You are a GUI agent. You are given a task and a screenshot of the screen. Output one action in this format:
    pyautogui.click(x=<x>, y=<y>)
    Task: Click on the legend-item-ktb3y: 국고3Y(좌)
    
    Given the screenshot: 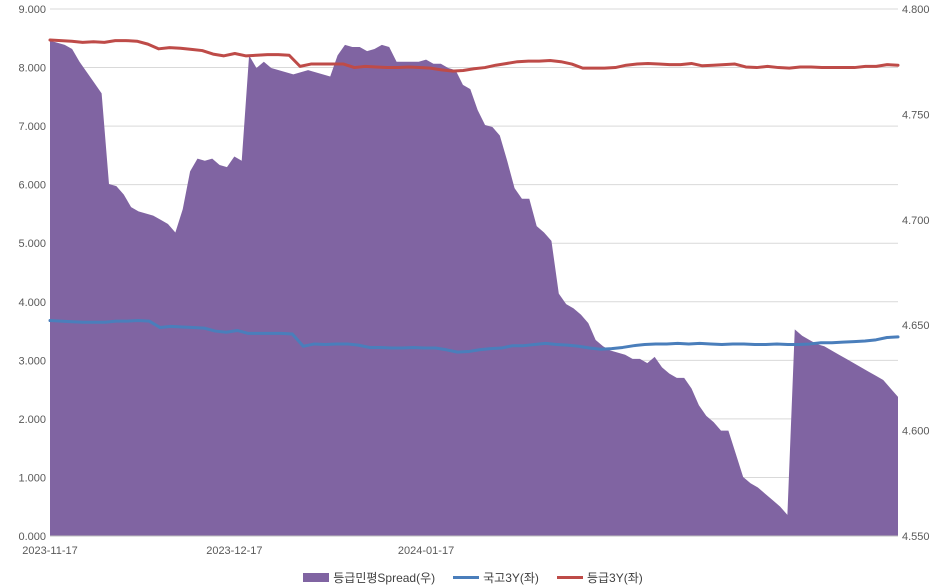 What is the action you would take?
    pyautogui.click(x=496, y=577)
    